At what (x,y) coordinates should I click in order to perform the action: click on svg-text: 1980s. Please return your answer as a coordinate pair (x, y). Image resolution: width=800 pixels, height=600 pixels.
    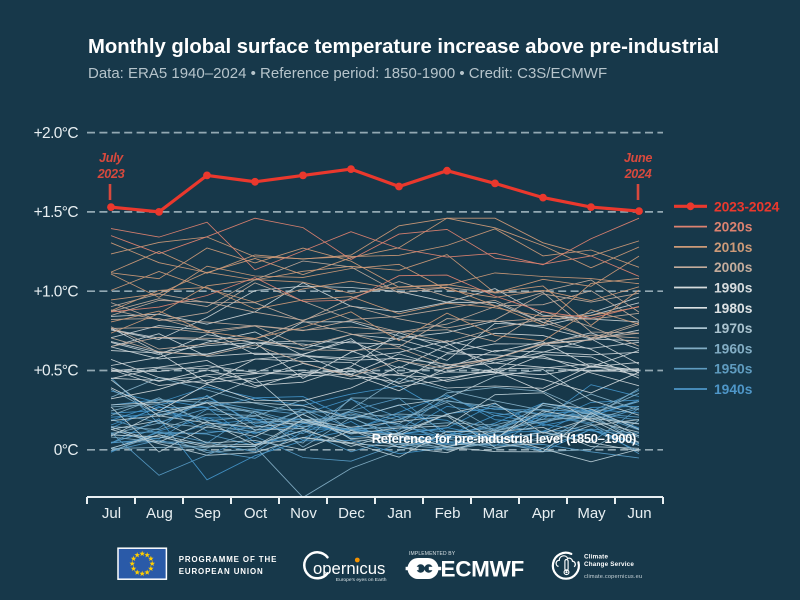
    Looking at the image, I should click on (733, 308).